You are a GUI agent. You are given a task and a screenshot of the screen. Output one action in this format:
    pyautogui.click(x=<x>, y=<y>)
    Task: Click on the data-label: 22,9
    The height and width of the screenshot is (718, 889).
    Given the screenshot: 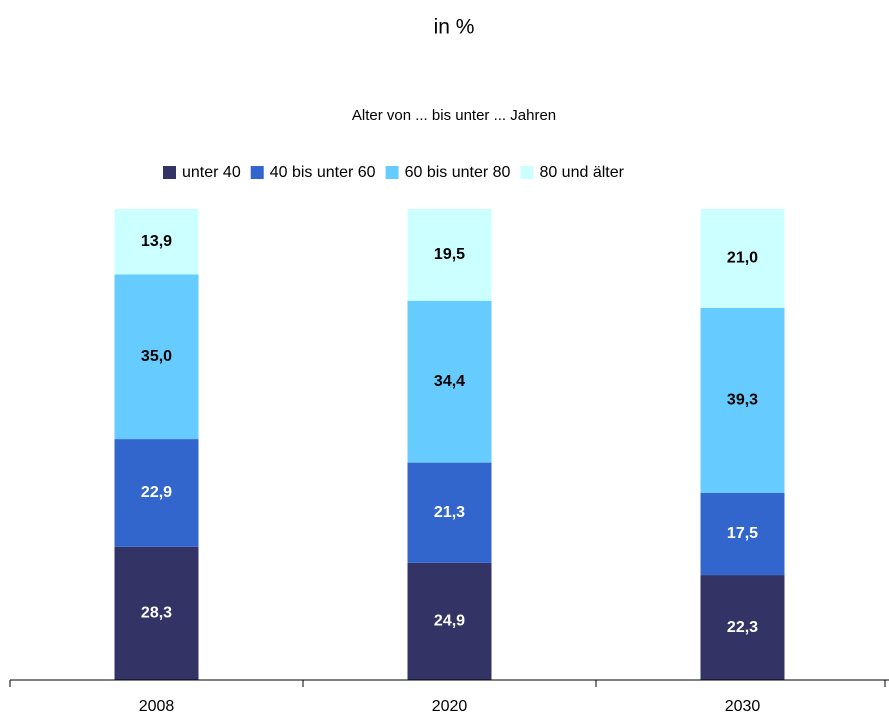 What is the action you would take?
    pyautogui.click(x=156, y=492)
    